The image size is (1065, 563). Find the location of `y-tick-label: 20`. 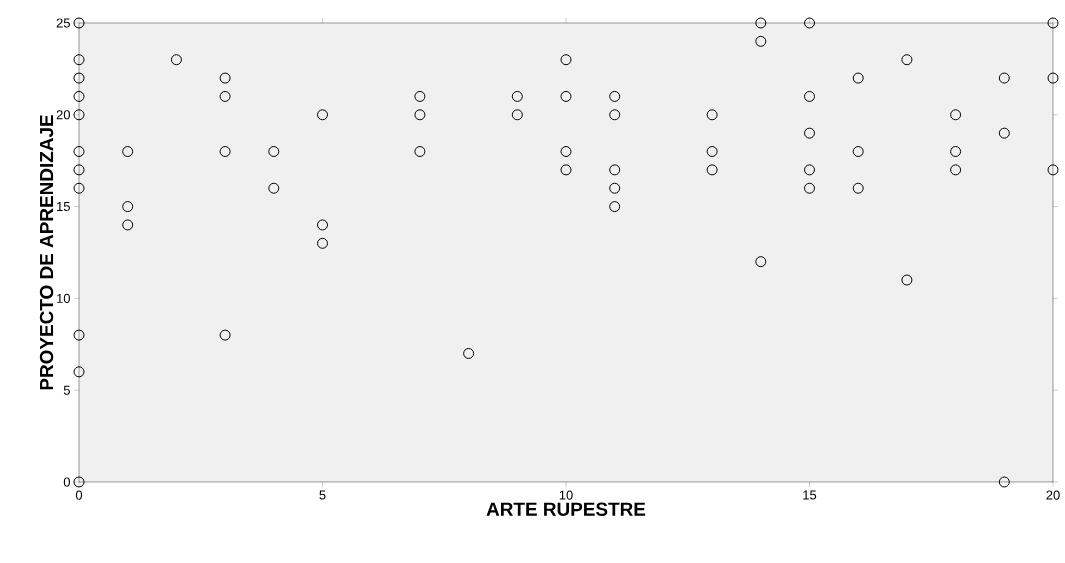

y-tick-label: 20 is located at coordinates (63, 115).